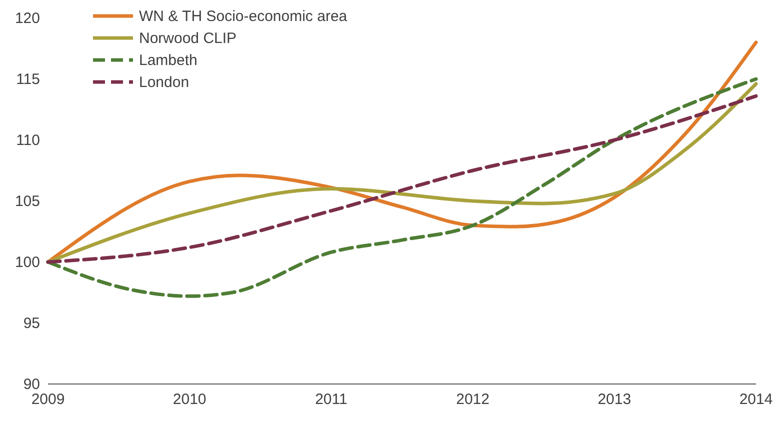 The image size is (778, 422). I want to click on x-tick-label: 2013, so click(615, 399).